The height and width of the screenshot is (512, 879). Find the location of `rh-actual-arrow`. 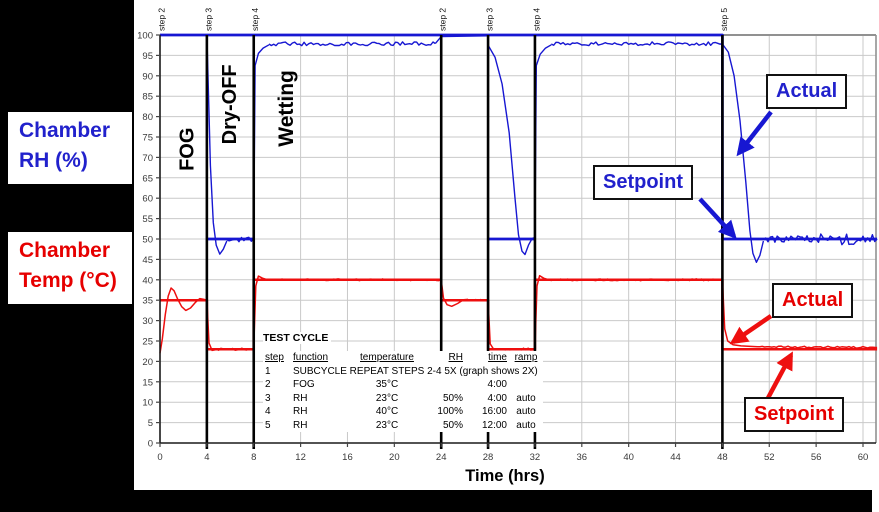

rh-actual-arrow is located at coordinates (754, 133).